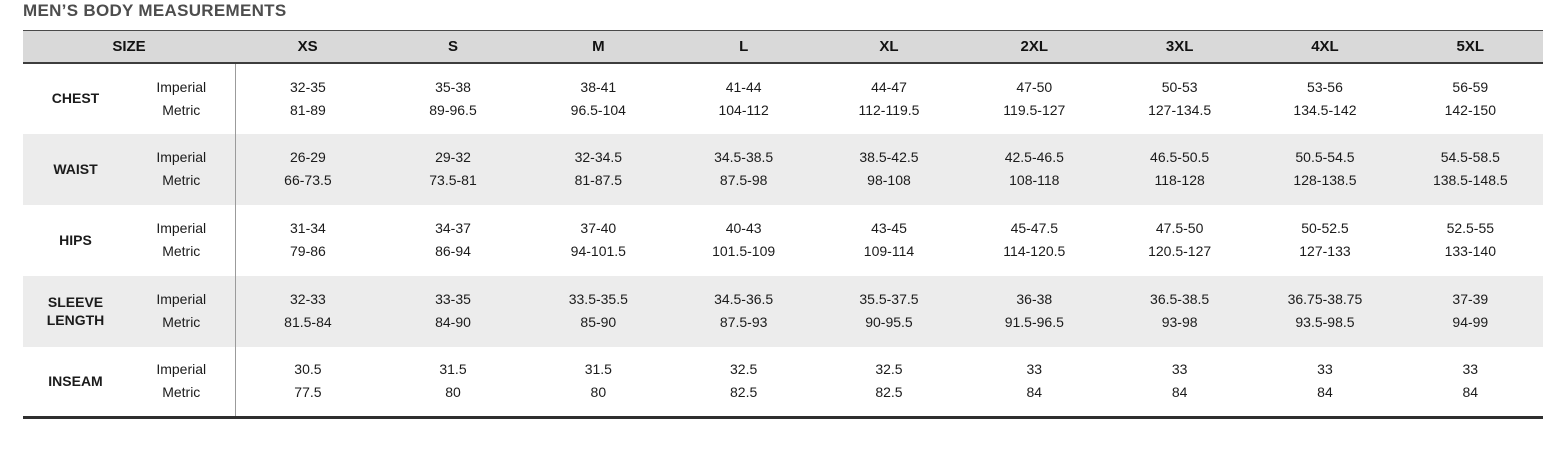 The image size is (1548, 460). What do you see at coordinates (744, 251) in the screenshot?
I see `metric-value: 101.5-109` at bounding box center [744, 251].